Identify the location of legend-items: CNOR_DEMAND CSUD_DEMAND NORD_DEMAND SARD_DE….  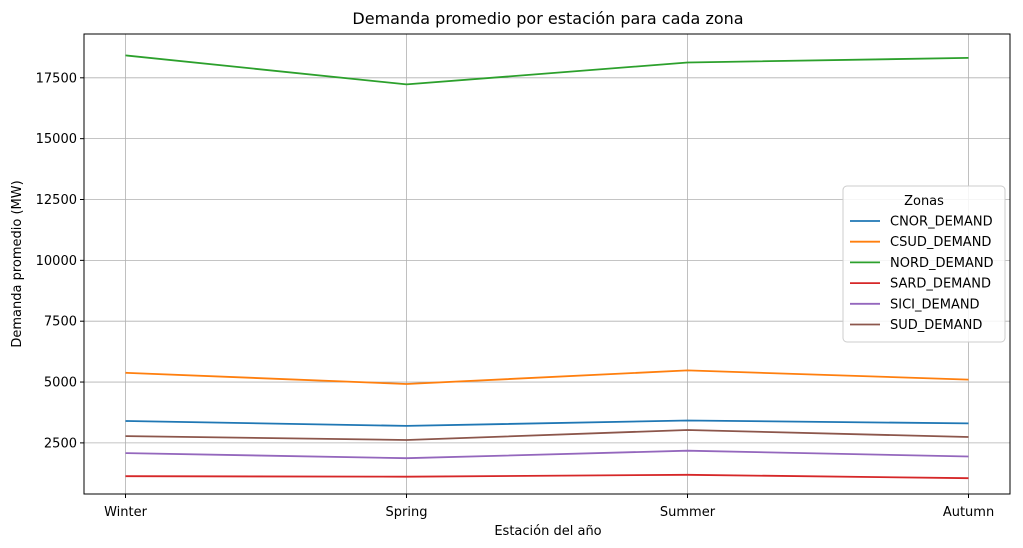
(922, 274).